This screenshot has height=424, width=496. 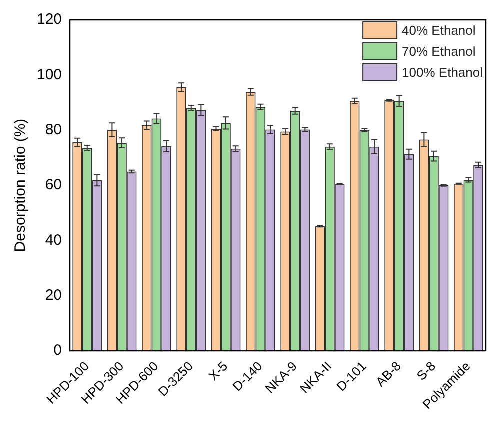 What do you see at coordinates (21, 185) in the screenshot?
I see `y-axis-title: Desorption ratio (%)` at bounding box center [21, 185].